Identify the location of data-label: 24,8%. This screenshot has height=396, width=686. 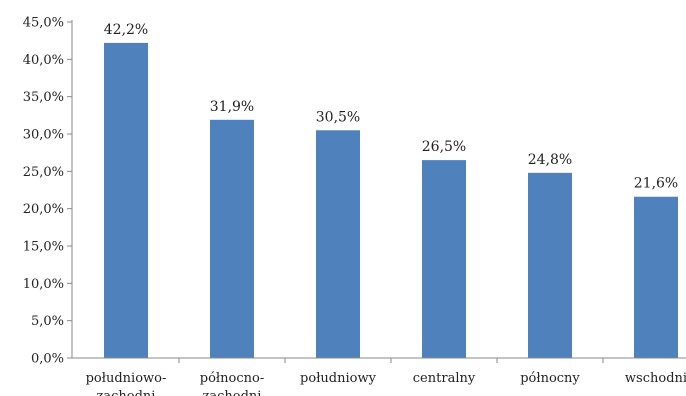
(550, 160).